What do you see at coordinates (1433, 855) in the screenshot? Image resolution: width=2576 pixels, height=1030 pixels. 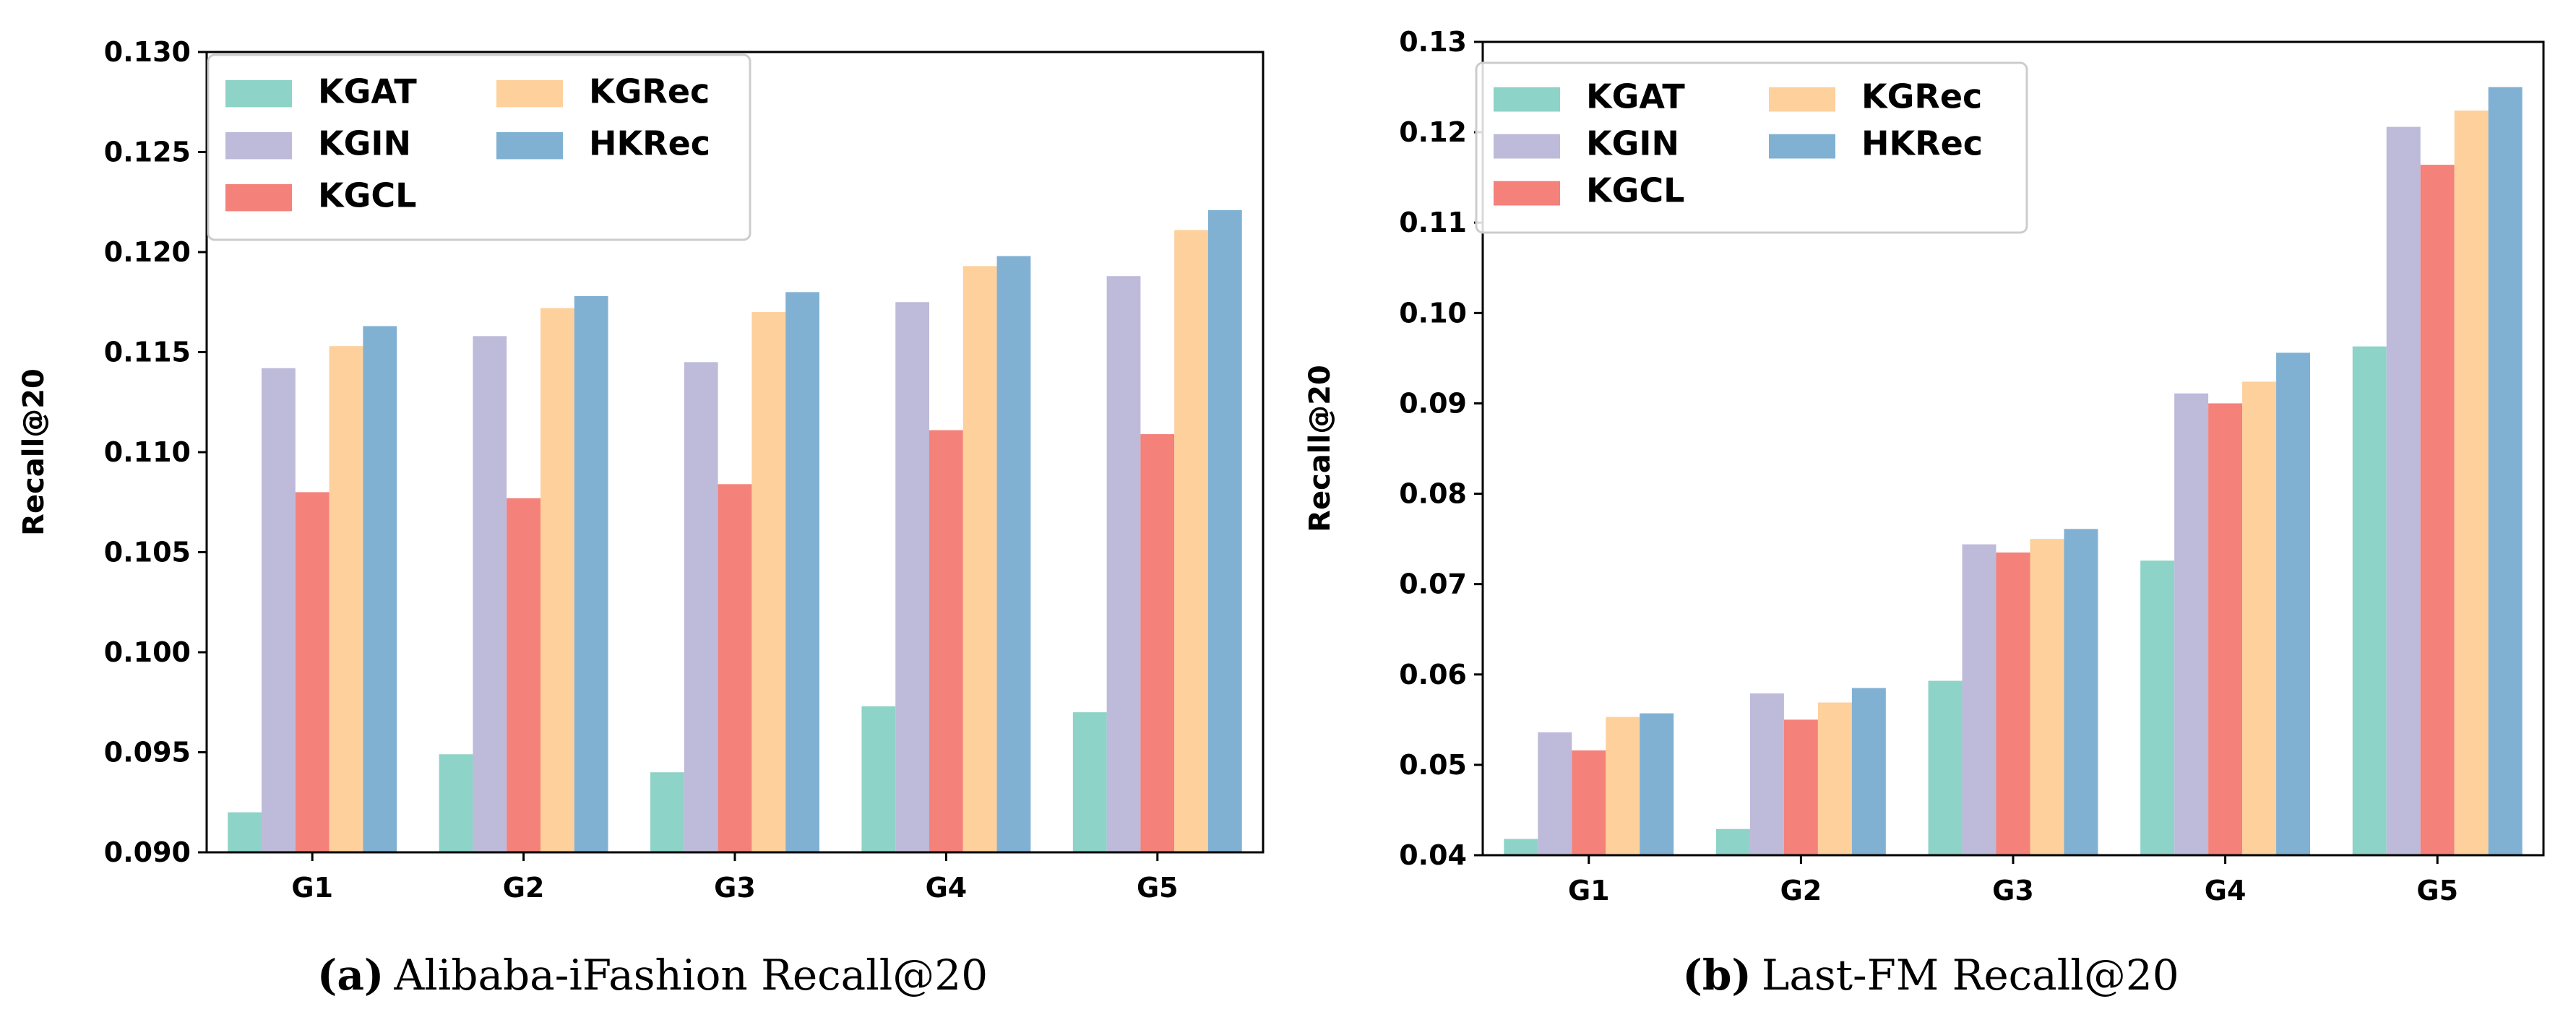 I see `y-tick-label: 0.04` at bounding box center [1433, 855].